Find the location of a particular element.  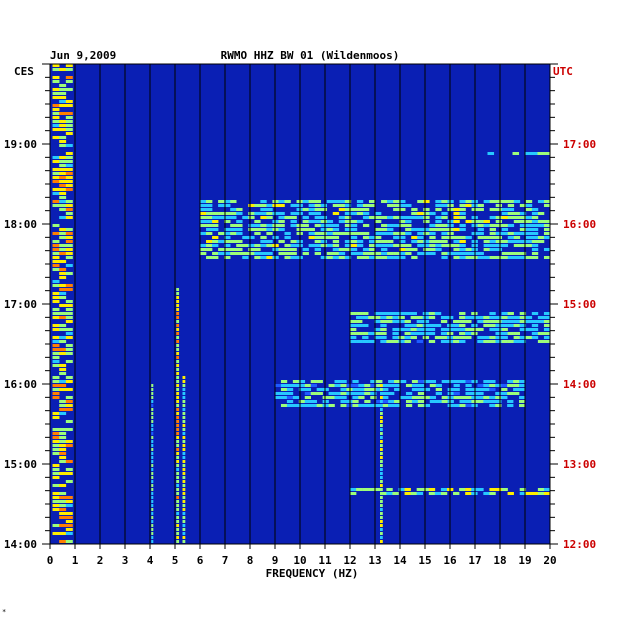

x-axis-title: FREQUENCY (HZ) is located at coordinates (312, 573).